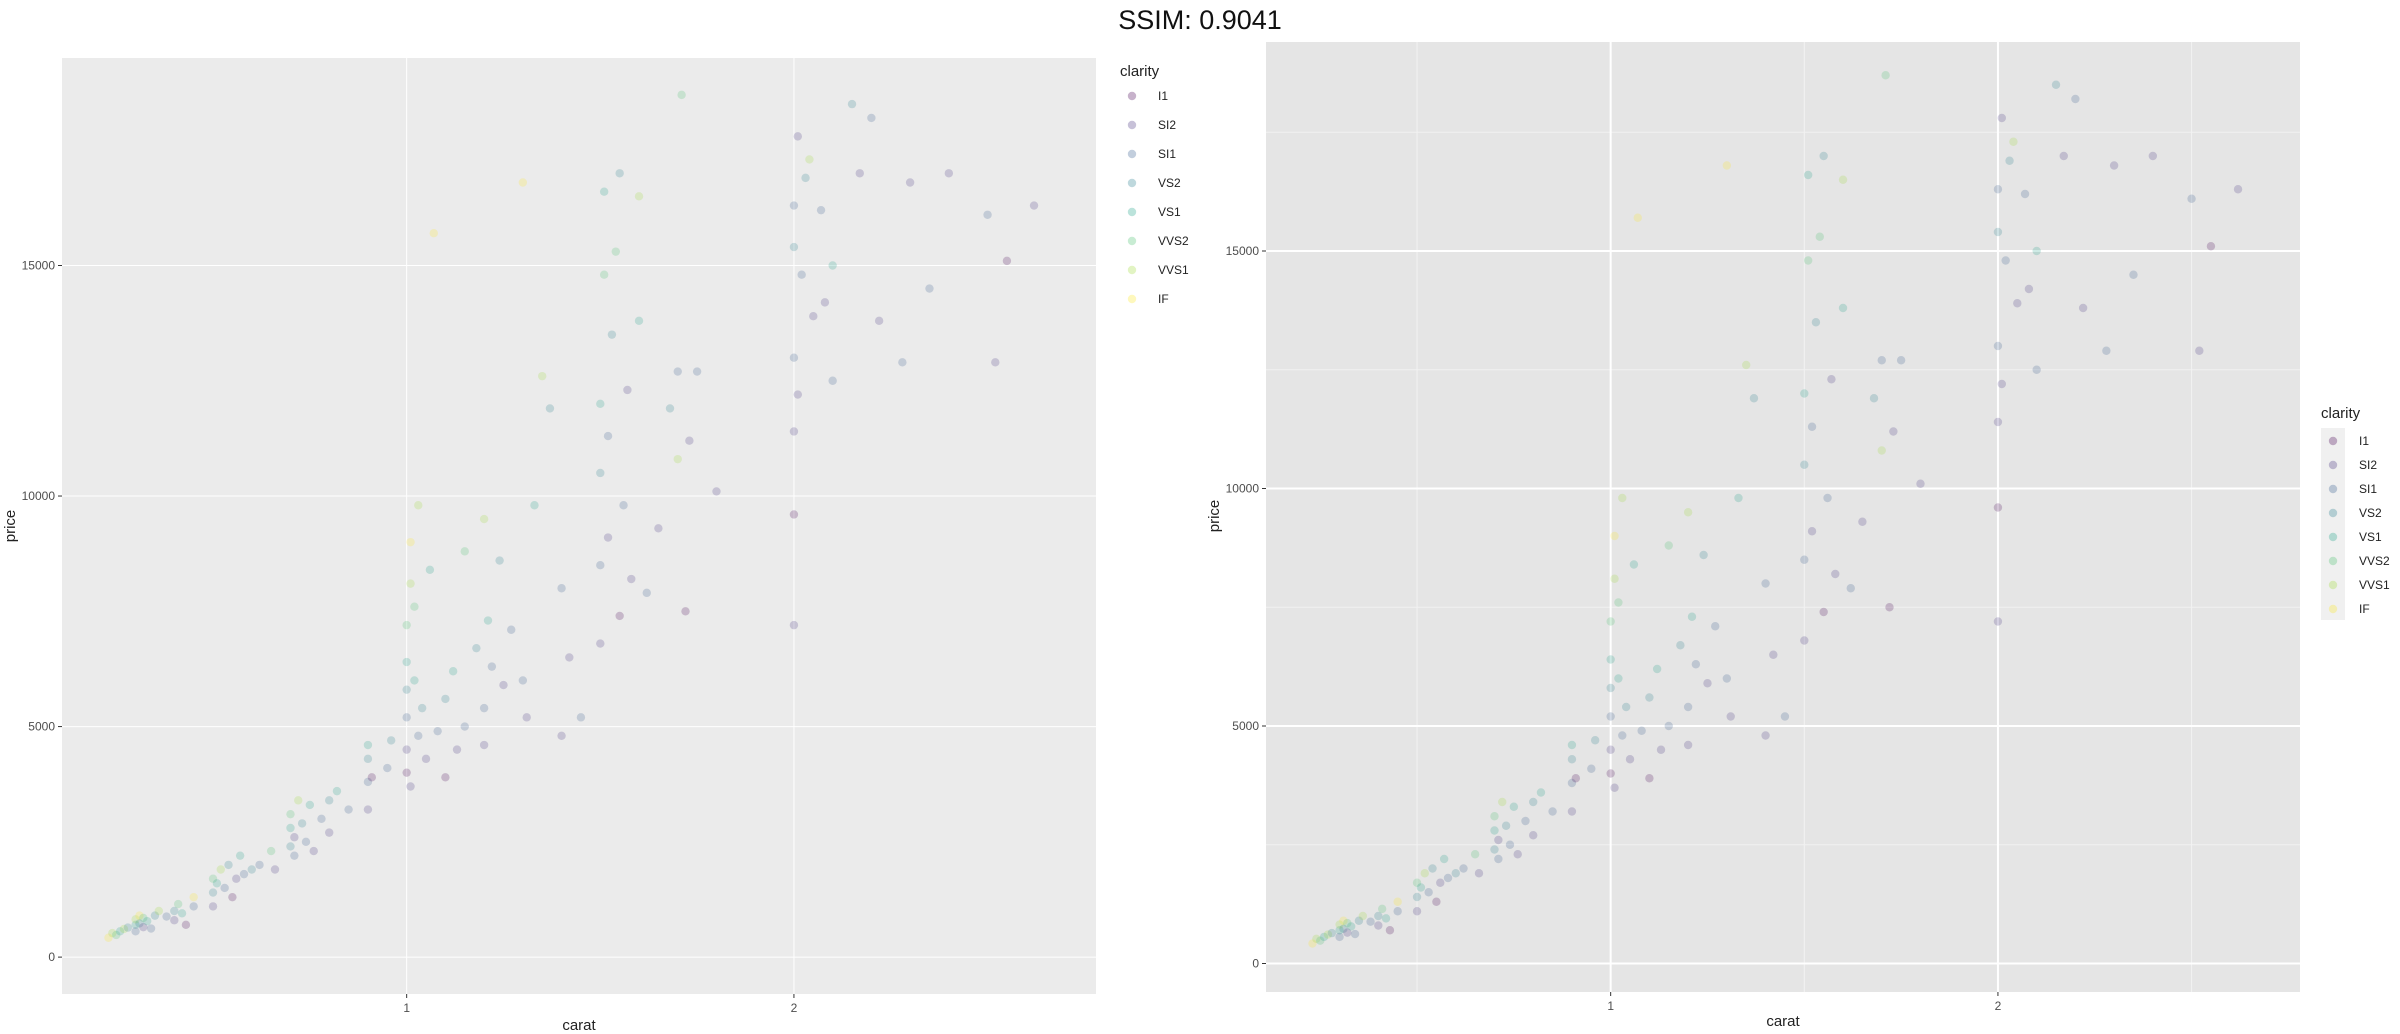  Describe the element at coordinates (1132, 270) in the screenshot. I see `legend-key-vvs1` at that location.